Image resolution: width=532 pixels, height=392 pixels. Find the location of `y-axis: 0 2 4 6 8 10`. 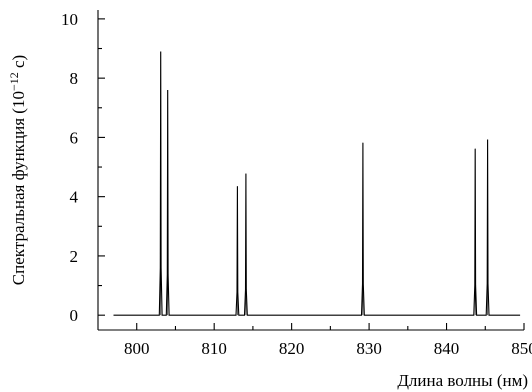

y-axis: 0 2 4 6 8 10 is located at coordinates (83, 170).